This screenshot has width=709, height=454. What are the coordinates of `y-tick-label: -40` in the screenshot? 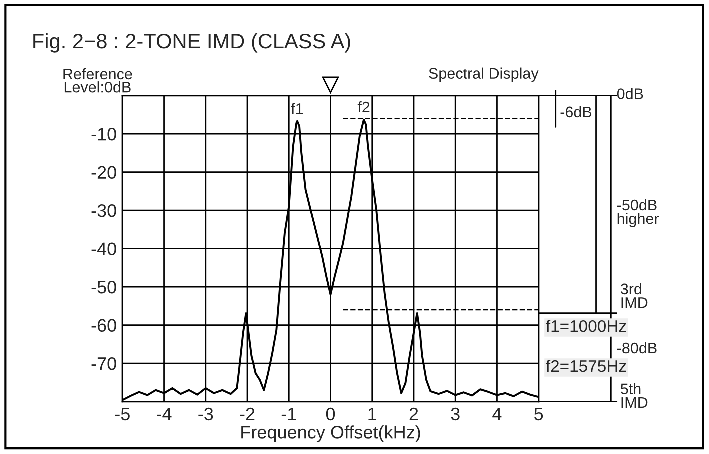 It's located at (104, 249).